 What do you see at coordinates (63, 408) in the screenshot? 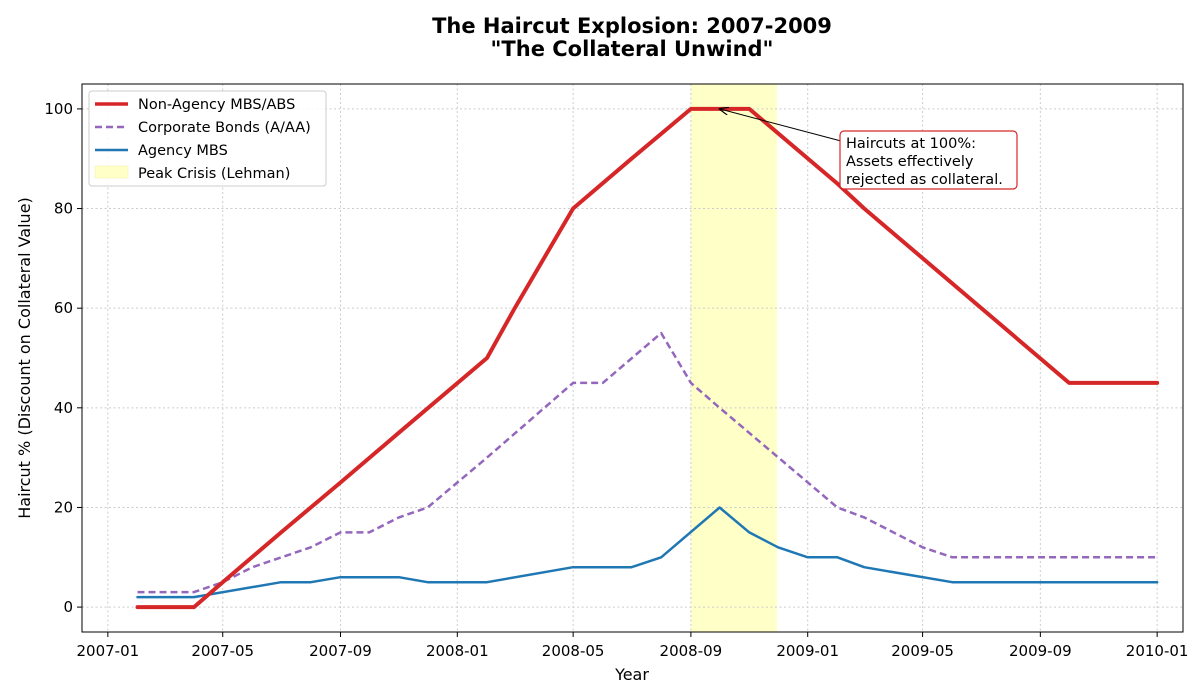
I see `y-tick-label: 40` at bounding box center [63, 408].